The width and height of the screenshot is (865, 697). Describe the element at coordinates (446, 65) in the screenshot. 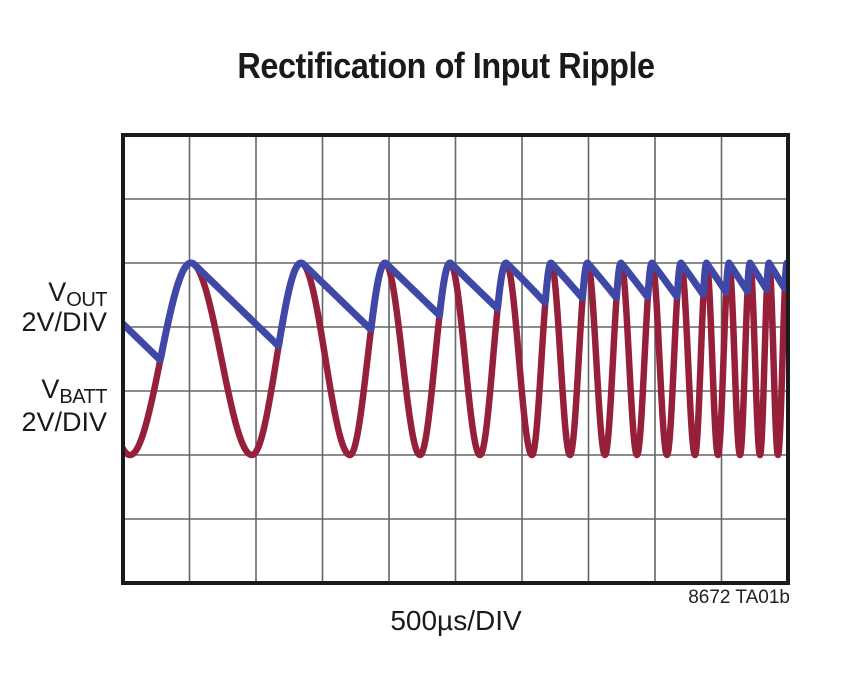

I see `page-title: Rectification of Input Ripple` at that location.